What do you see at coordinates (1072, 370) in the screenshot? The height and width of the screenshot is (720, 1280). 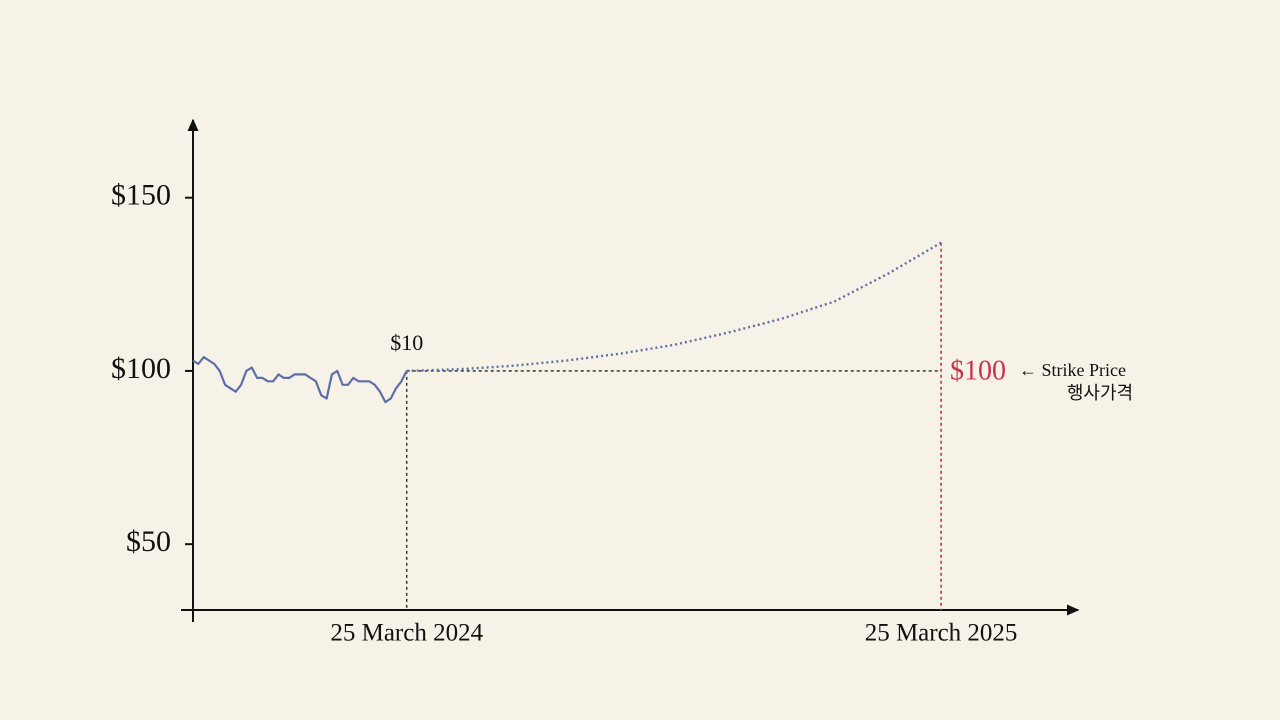 I see `strike-note: ← Strike Price` at bounding box center [1072, 370].